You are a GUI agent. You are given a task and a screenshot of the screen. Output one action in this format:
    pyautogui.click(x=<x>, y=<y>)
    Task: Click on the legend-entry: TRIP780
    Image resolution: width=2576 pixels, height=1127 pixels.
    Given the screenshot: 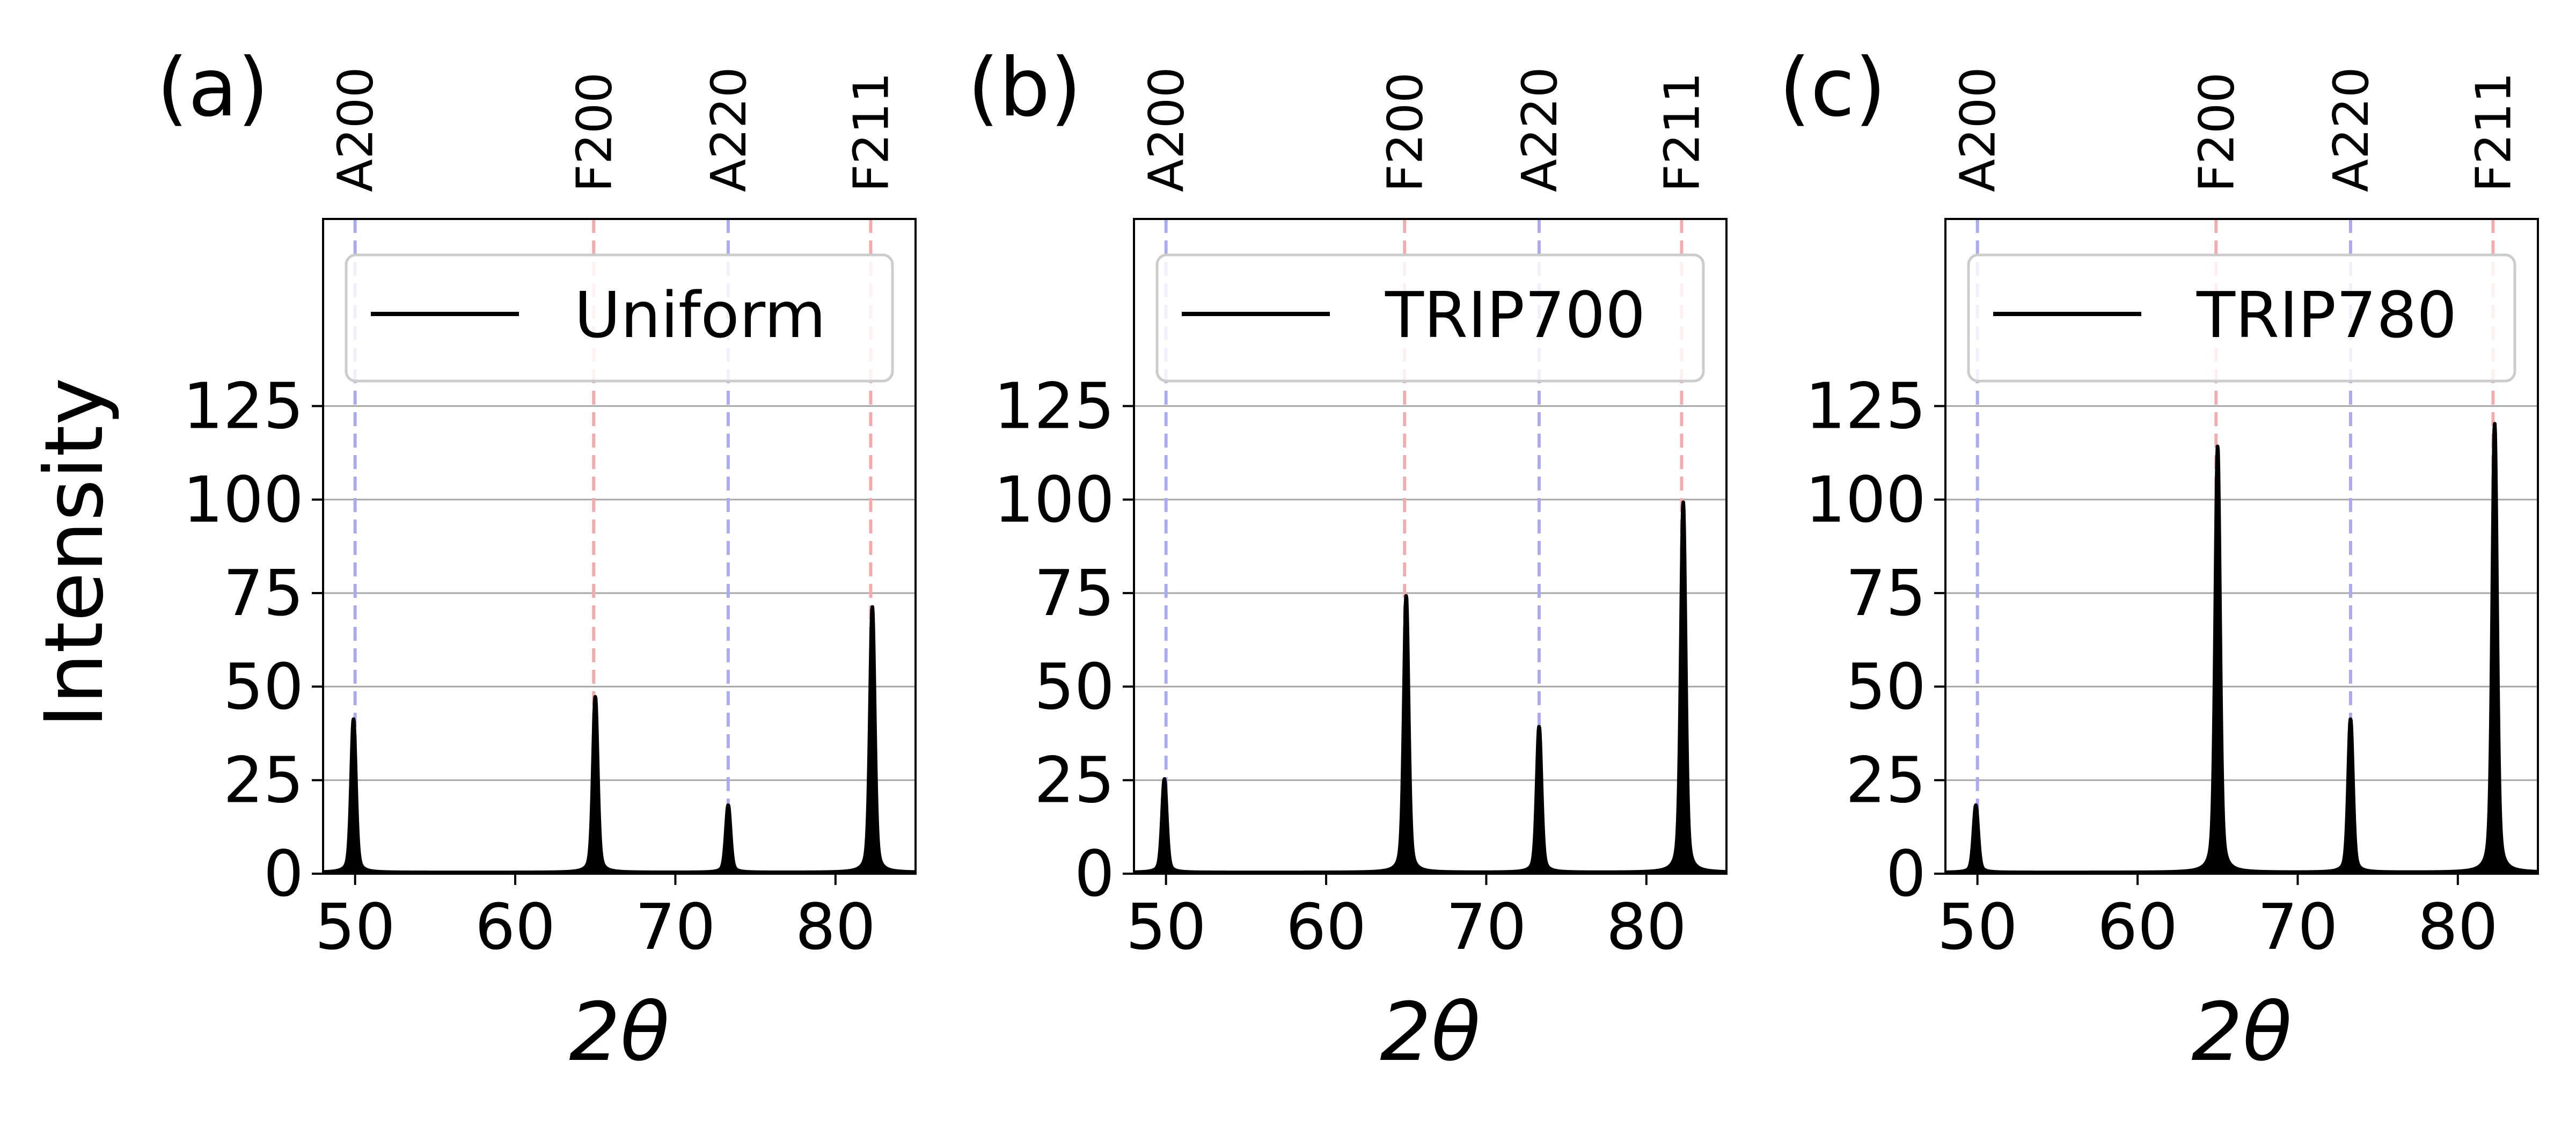 What is the action you would take?
    pyautogui.click(x=2326, y=315)
    